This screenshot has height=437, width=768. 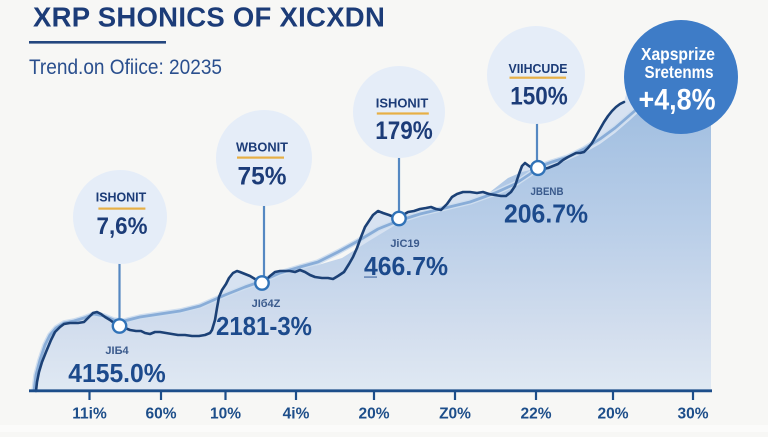 I want to click on svg-text: 7,6%, so click(x=122, y=226).